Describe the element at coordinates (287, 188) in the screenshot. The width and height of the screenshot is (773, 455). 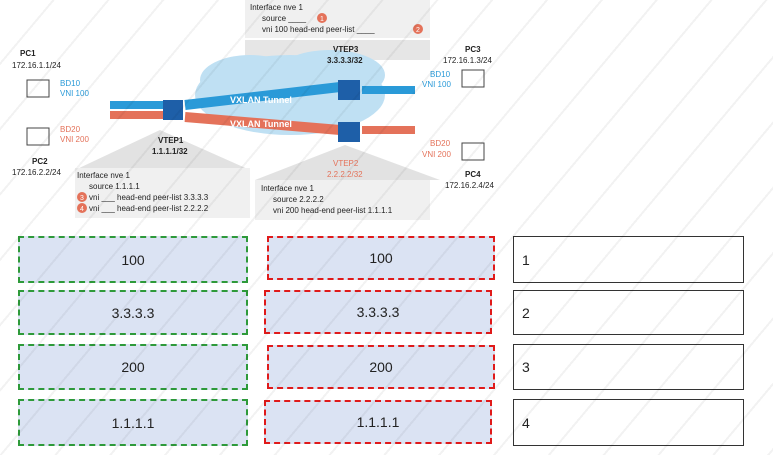
I see `vtep2-config-line: Interface nve 1` at that location.